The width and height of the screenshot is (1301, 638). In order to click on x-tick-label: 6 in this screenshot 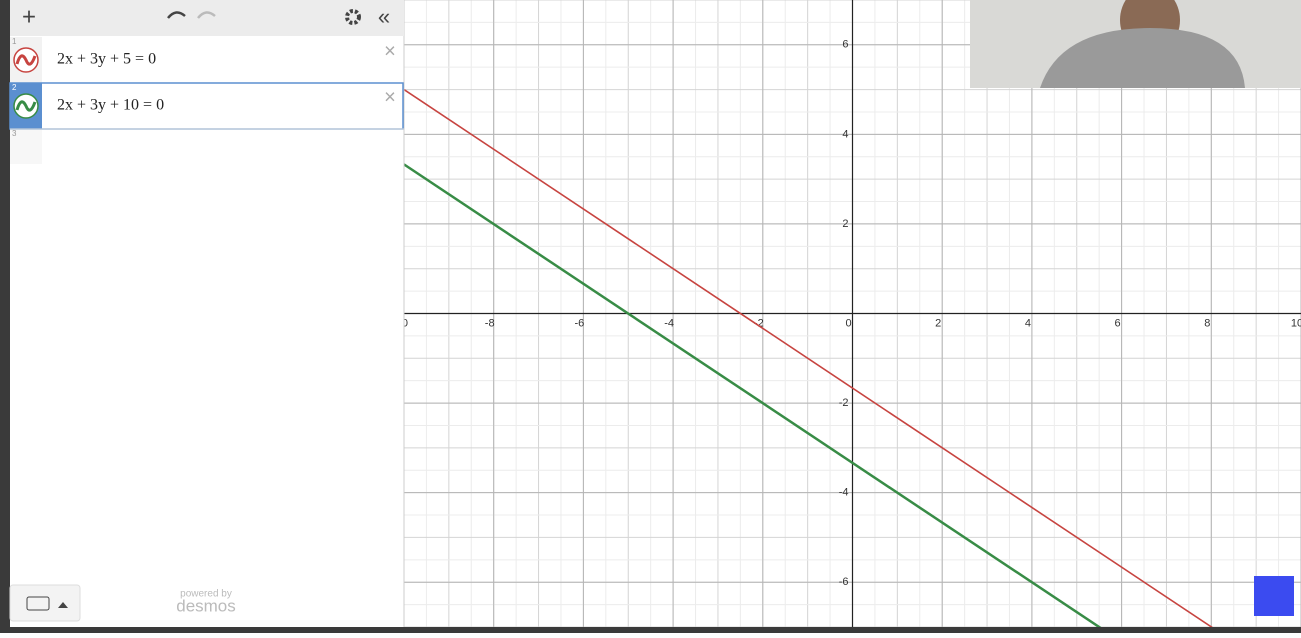, I will do `click(1118, 323)`.